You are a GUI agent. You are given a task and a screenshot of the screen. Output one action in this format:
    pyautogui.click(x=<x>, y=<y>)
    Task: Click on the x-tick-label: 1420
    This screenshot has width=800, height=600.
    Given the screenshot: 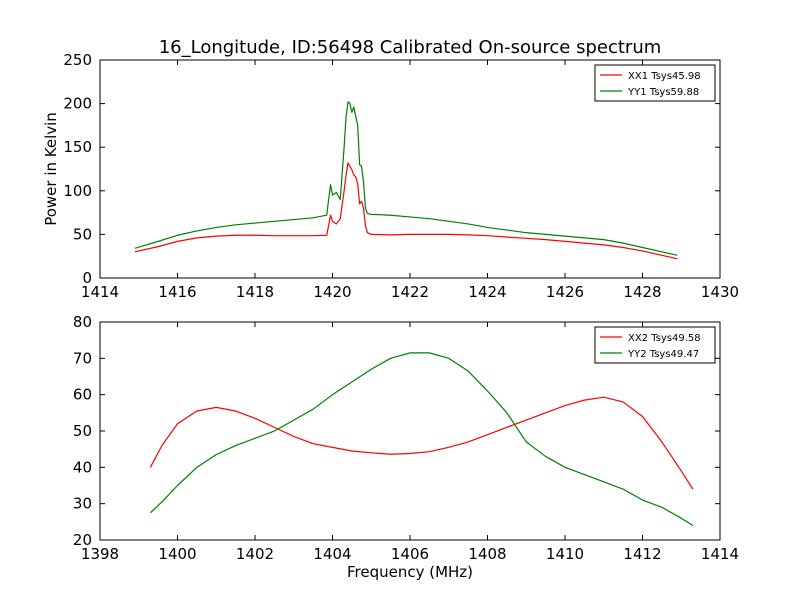 What is the action you would take?
    pyautogui.click(x=332, y=292)
    